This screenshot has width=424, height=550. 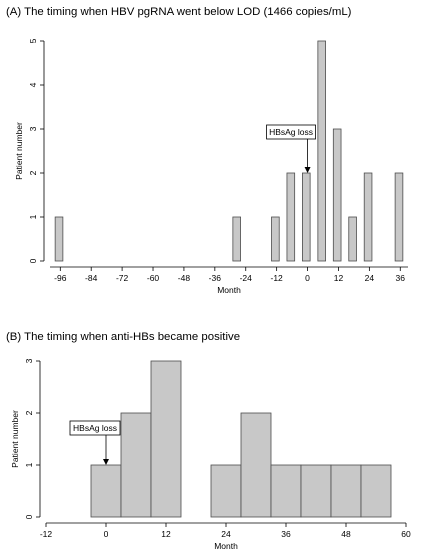 What do you see at coordinates (246, 278) in the screenshot?
I see `x-tick-label: -24` at bounding box center [246, 278].